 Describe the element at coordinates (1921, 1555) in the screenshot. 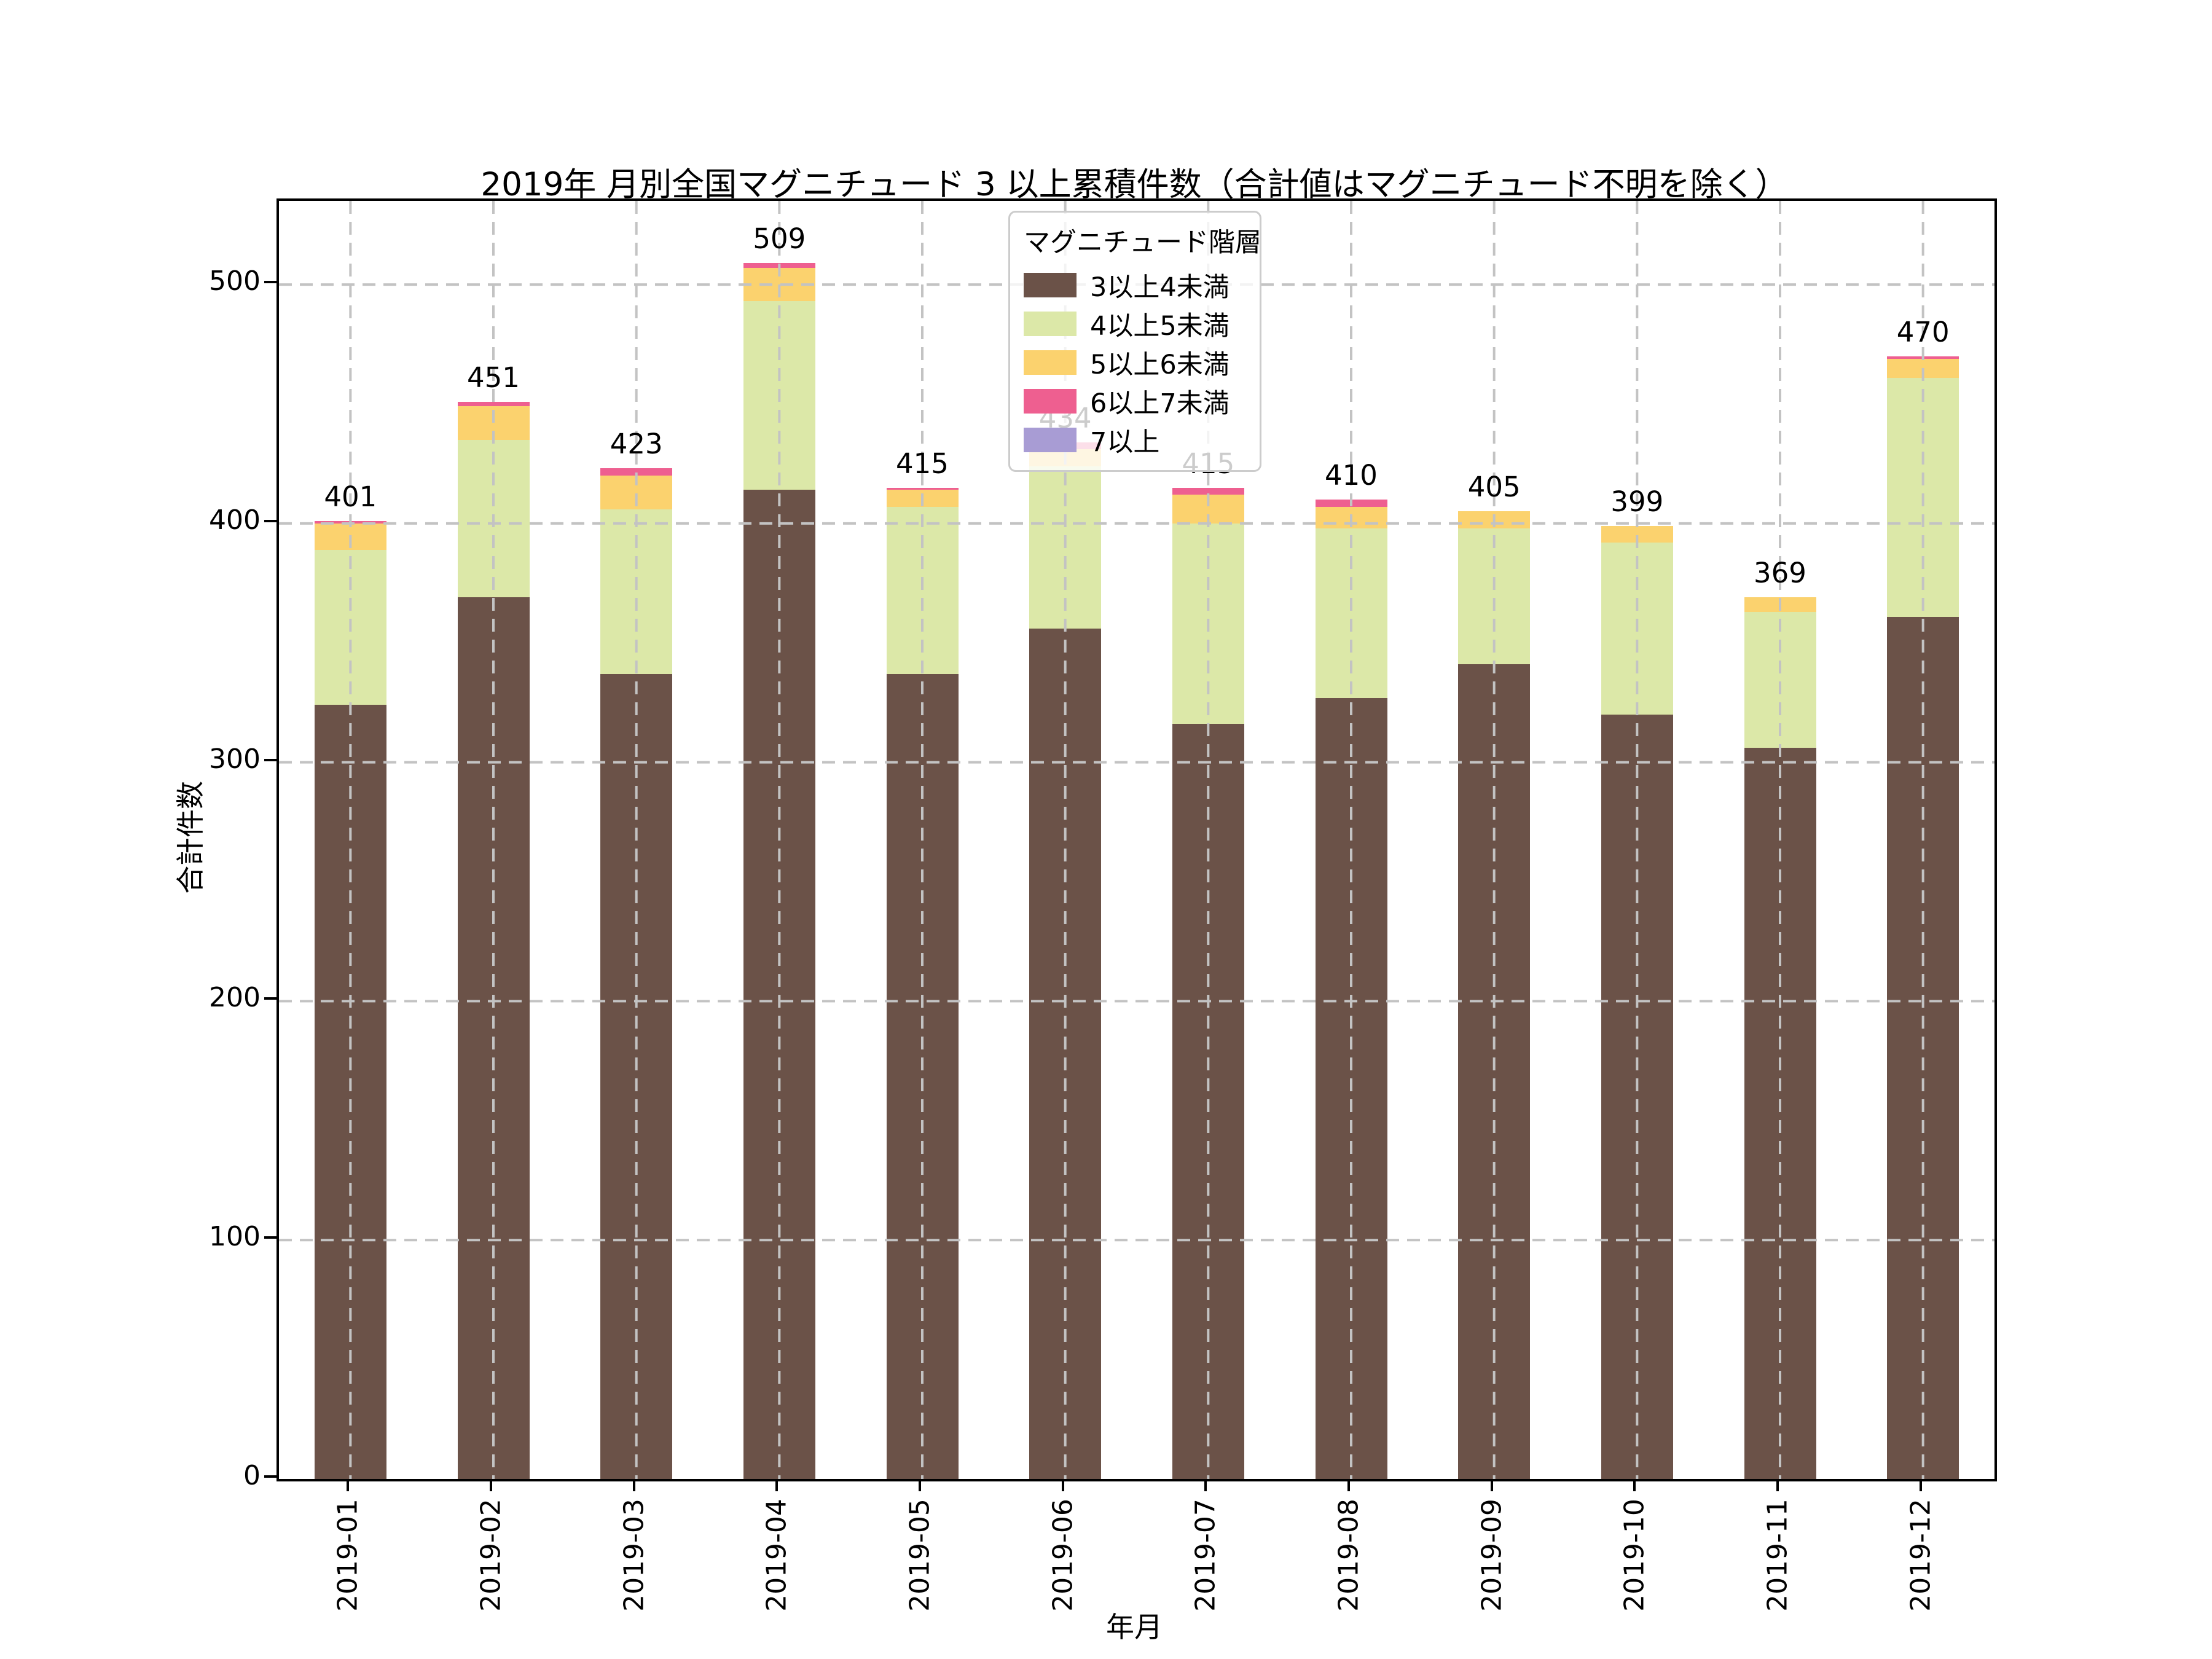

I see `x-tick-label-2019-12: 2019-12` at that location.